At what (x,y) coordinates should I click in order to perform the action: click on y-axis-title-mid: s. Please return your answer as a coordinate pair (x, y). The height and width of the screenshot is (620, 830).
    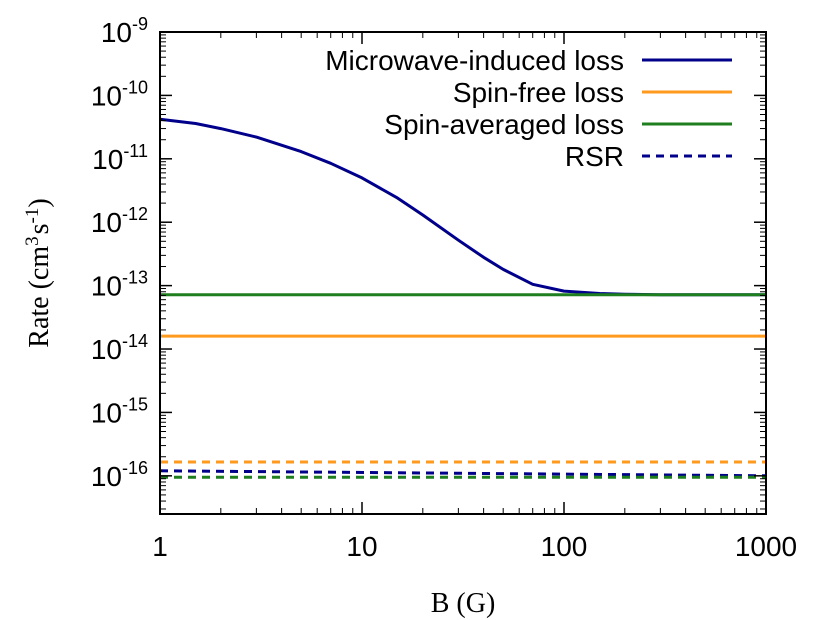
    Looking at the image, I should click on (39, 228).